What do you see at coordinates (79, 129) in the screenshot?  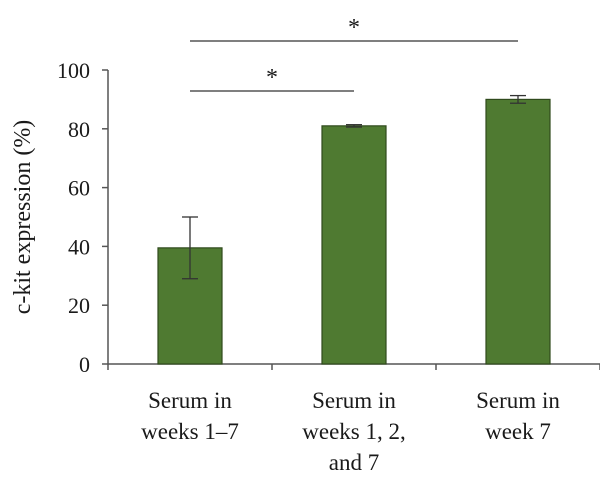 I see `y-tick-label: 80` at bounding box center [79, 129].